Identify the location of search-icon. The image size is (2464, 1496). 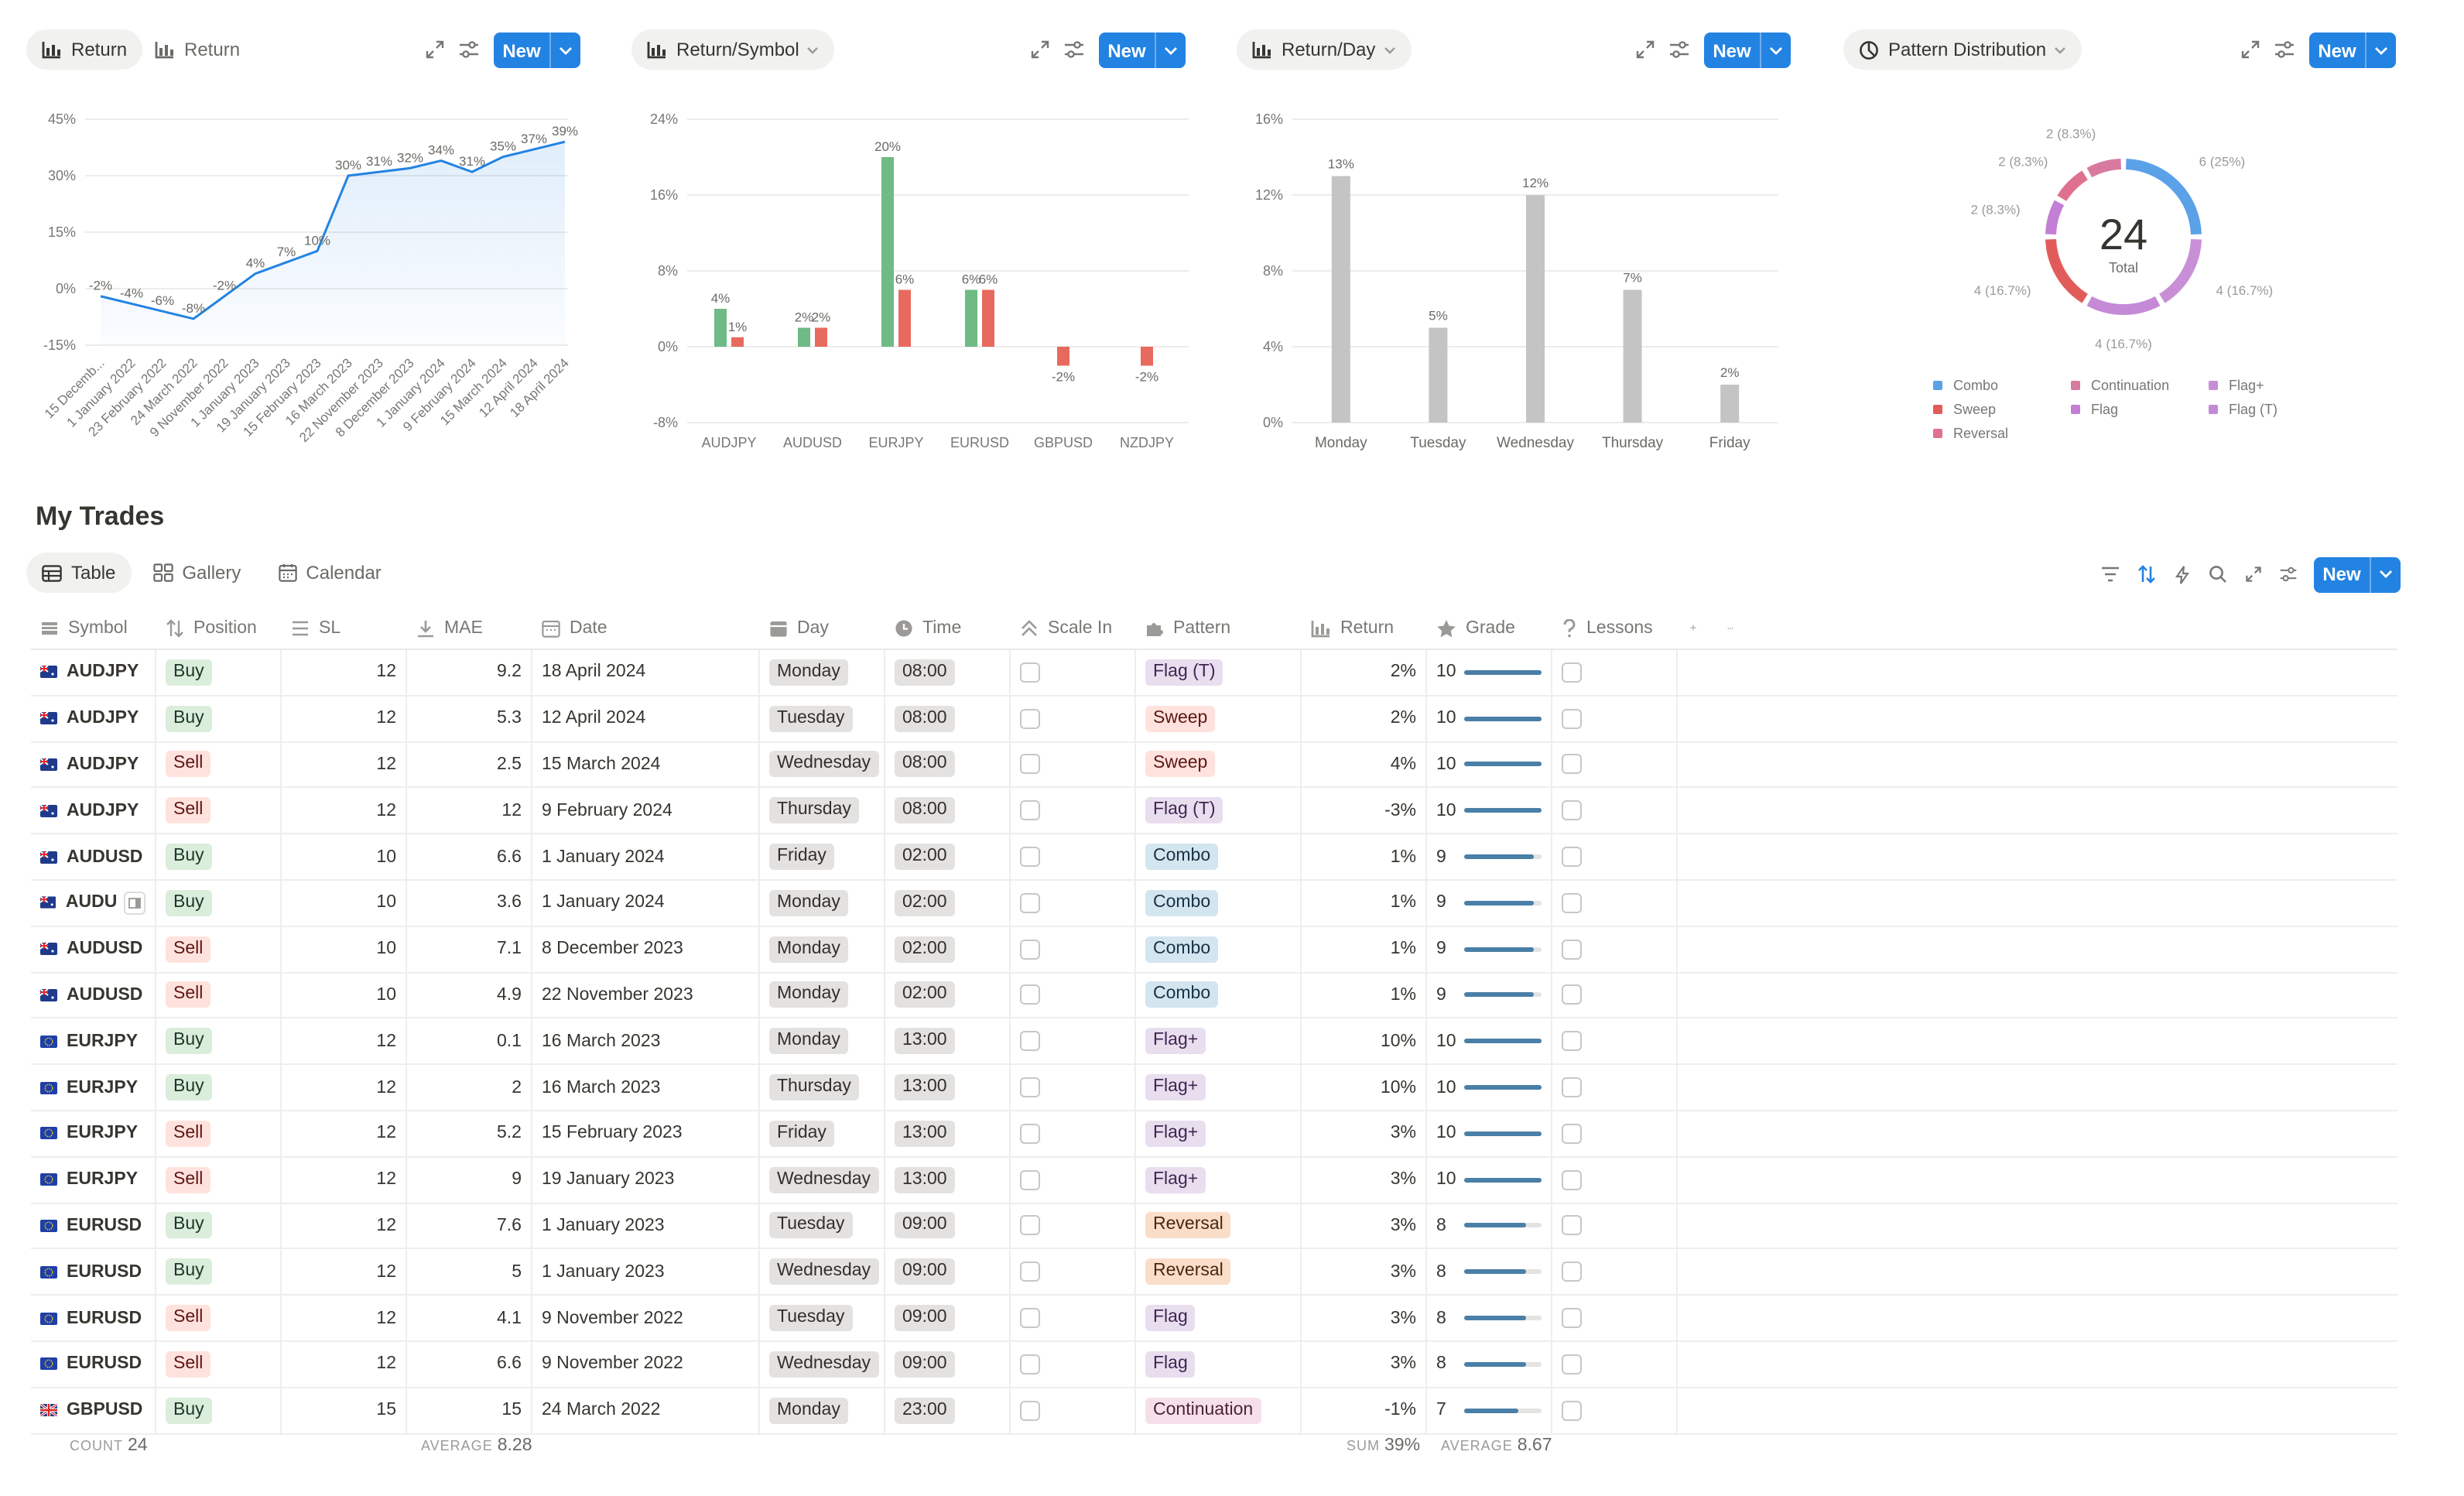
(2217, 574).